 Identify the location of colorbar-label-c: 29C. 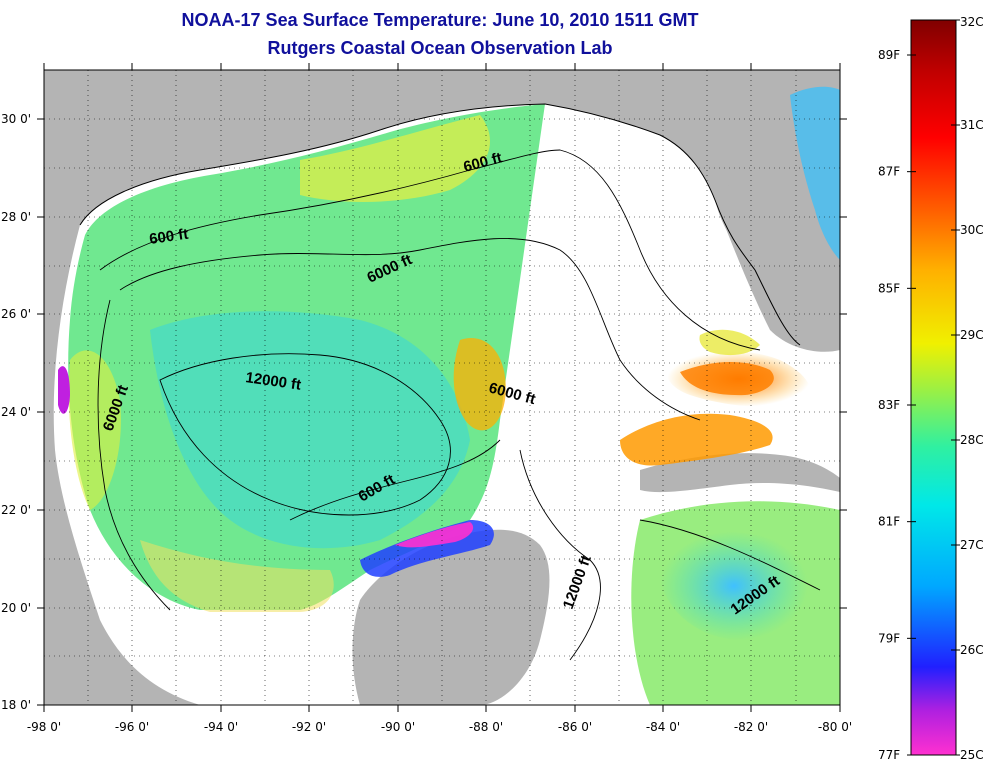
(972, 335).